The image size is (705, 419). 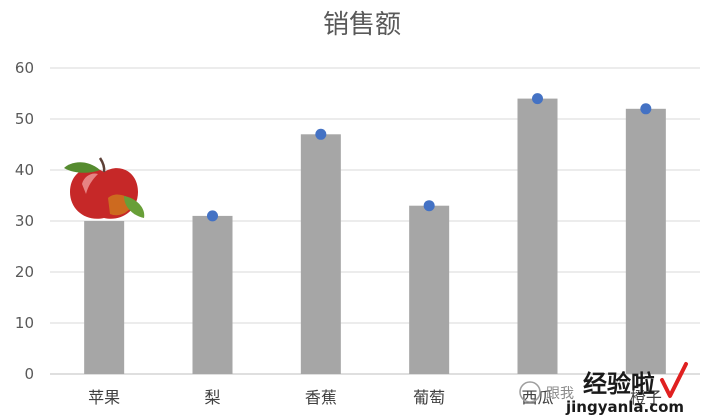 I want to click on watermark-url: jingyanla.com, so click(x=624, y=407).